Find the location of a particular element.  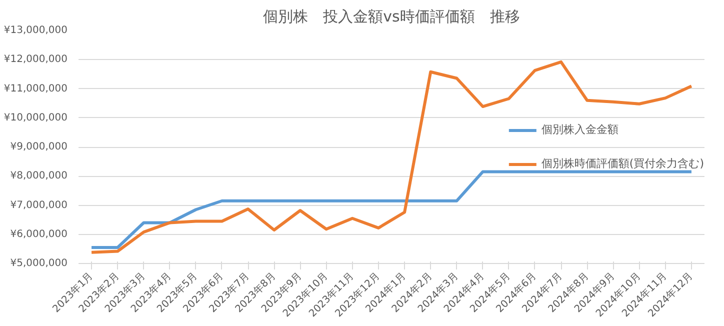

y-tick-label: ¥10,000,000 is located at coordinates (36, 118).